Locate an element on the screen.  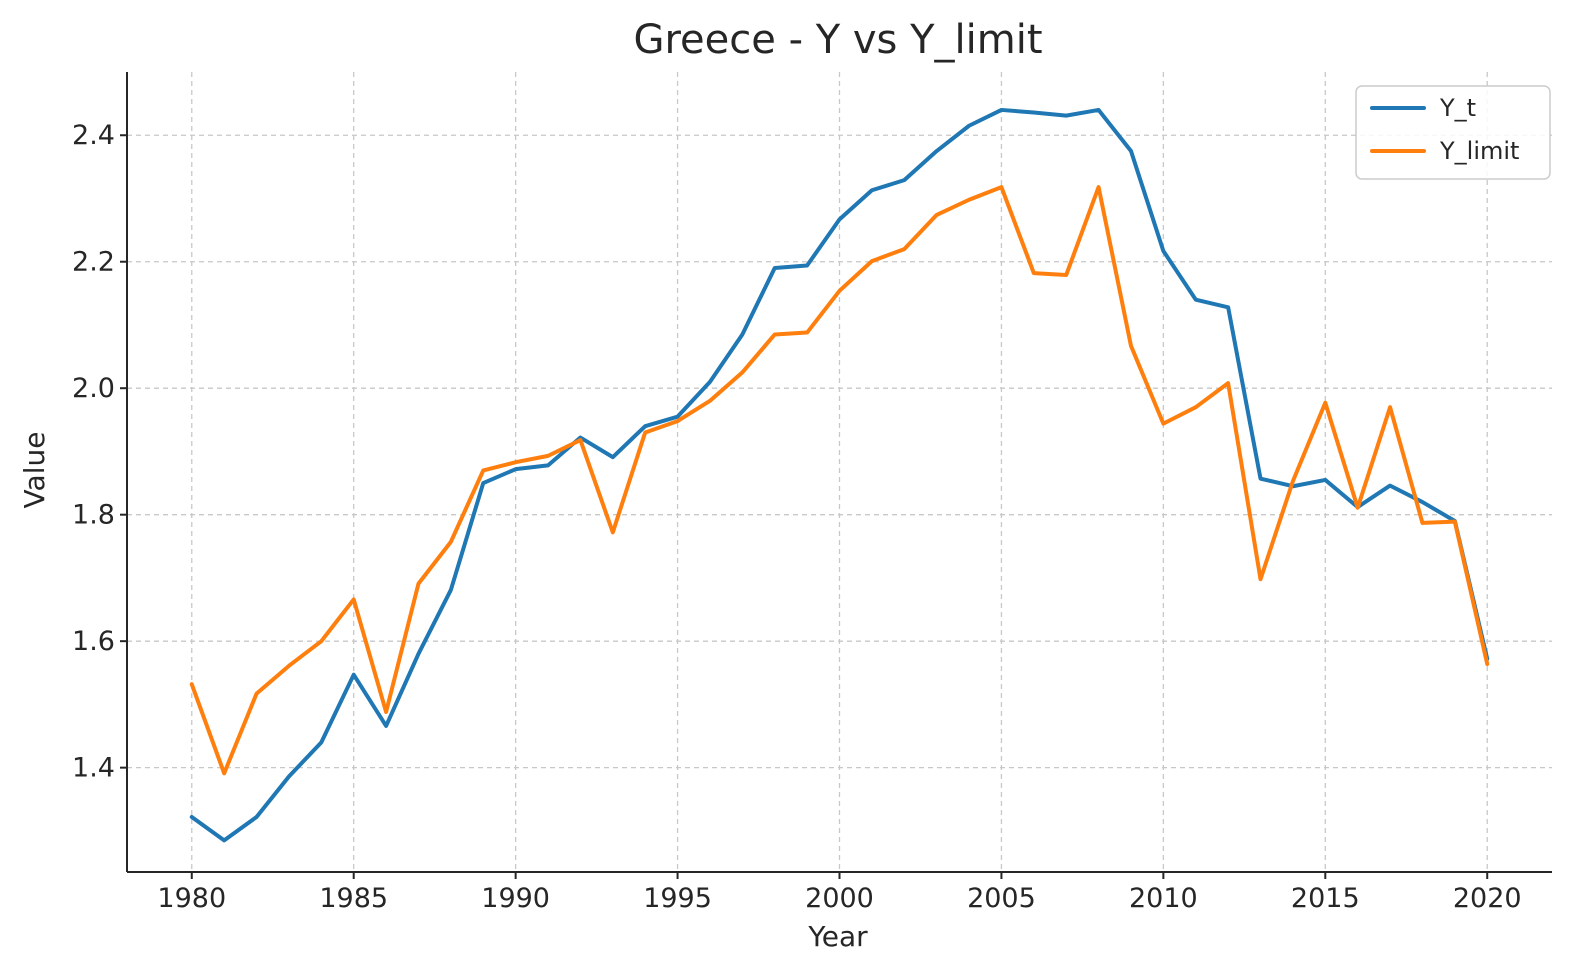
x-tick-label: 2020 is located at coordinates (1487, 898).